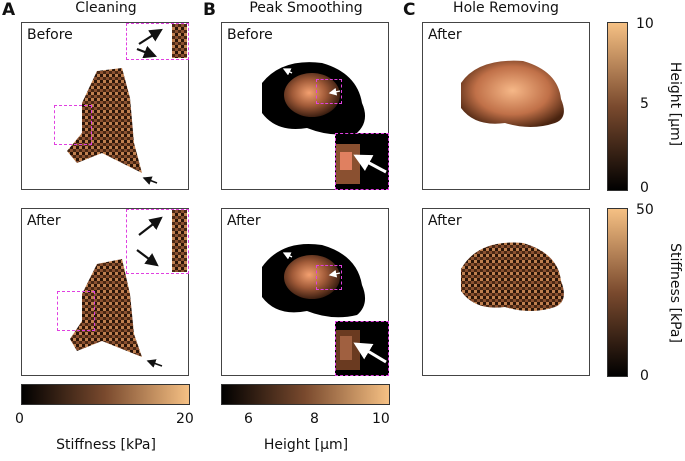 The image size is (685, 461). Describe the element at coordinates (9, 10) in the screenshot. I see `panel-letter-a: A` at that location.